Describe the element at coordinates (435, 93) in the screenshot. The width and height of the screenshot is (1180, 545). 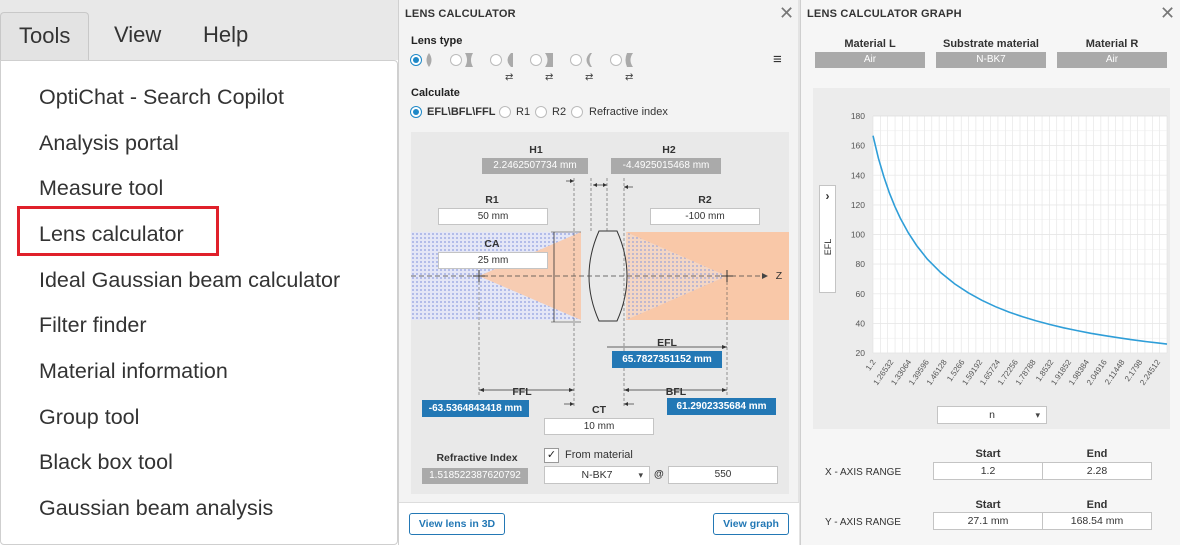
I see `calculate-label: Calculate` at that location.